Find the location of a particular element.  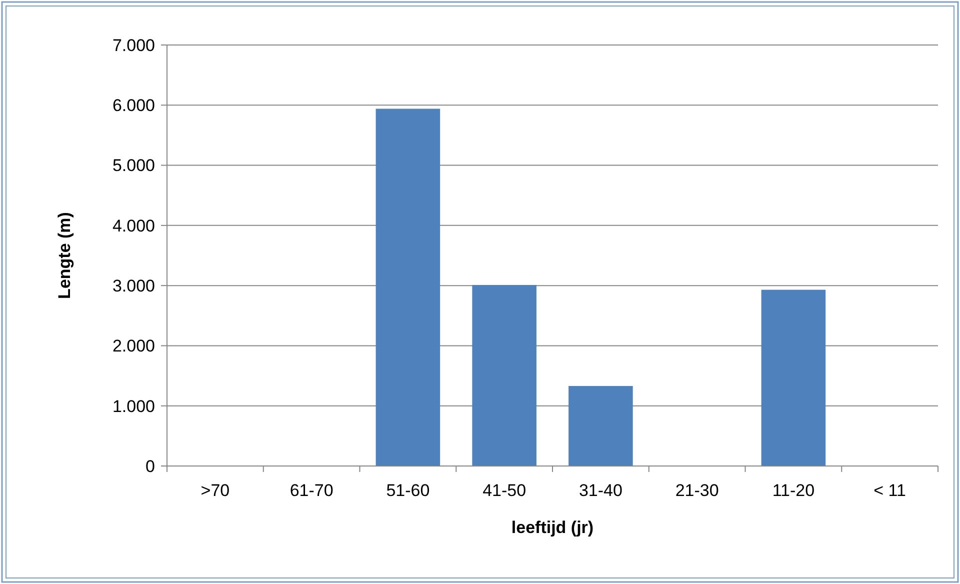

y-tick-label: 1.000 is located at coordinates (133, 406).